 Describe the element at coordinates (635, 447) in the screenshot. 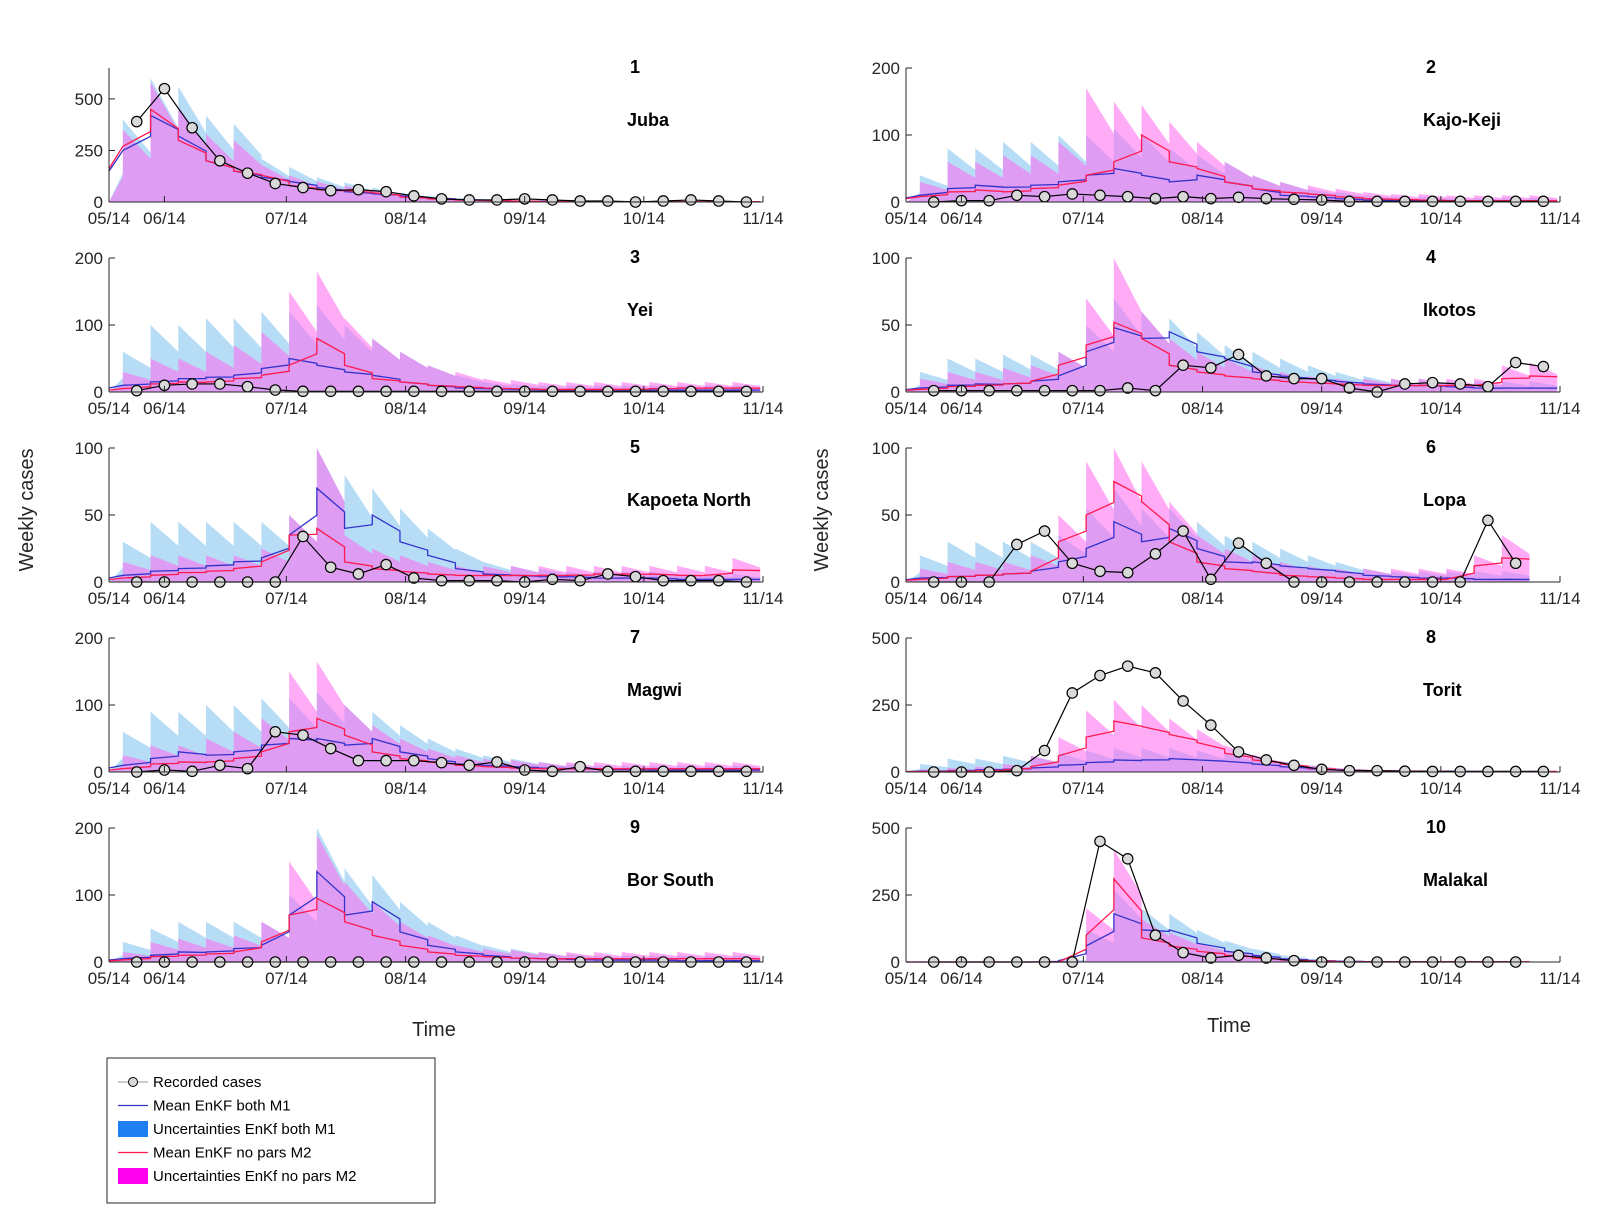

I see `panel-number: 5` at that location.